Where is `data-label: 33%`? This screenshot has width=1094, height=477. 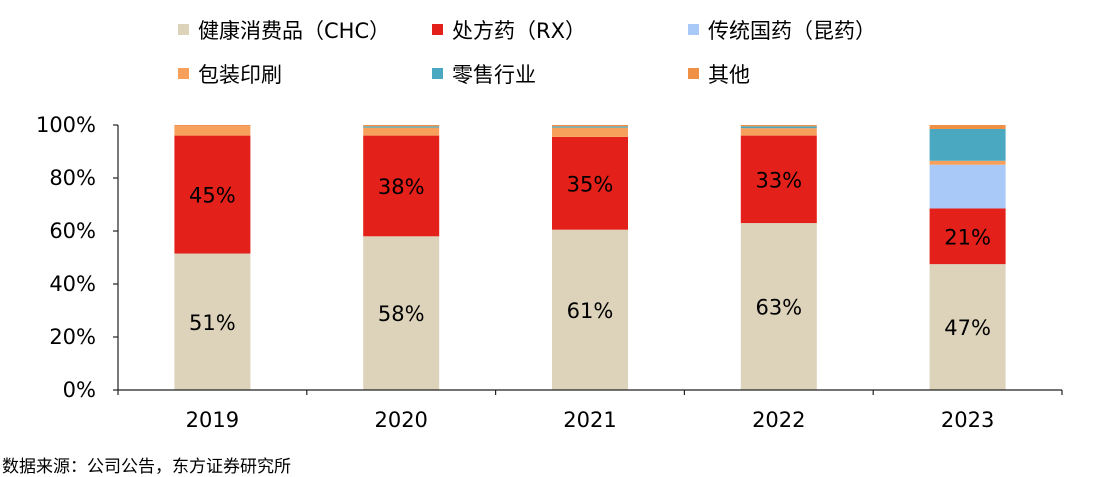
data-label: 33% is located at coordinates (778, 180).